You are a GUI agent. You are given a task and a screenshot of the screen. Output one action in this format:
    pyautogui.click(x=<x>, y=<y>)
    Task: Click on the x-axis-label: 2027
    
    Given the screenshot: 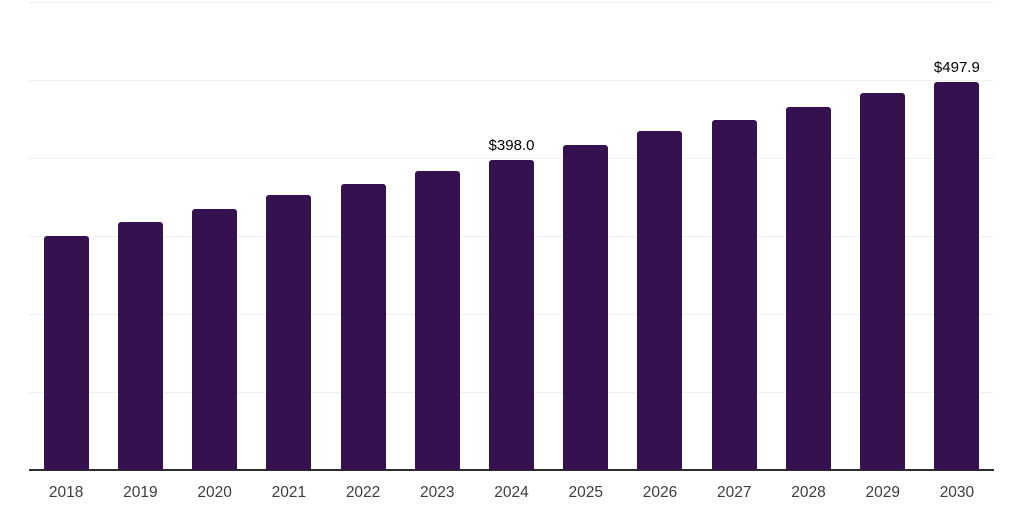 What is the action you would take?
    pyautogui.click(x=734, y=492)
    